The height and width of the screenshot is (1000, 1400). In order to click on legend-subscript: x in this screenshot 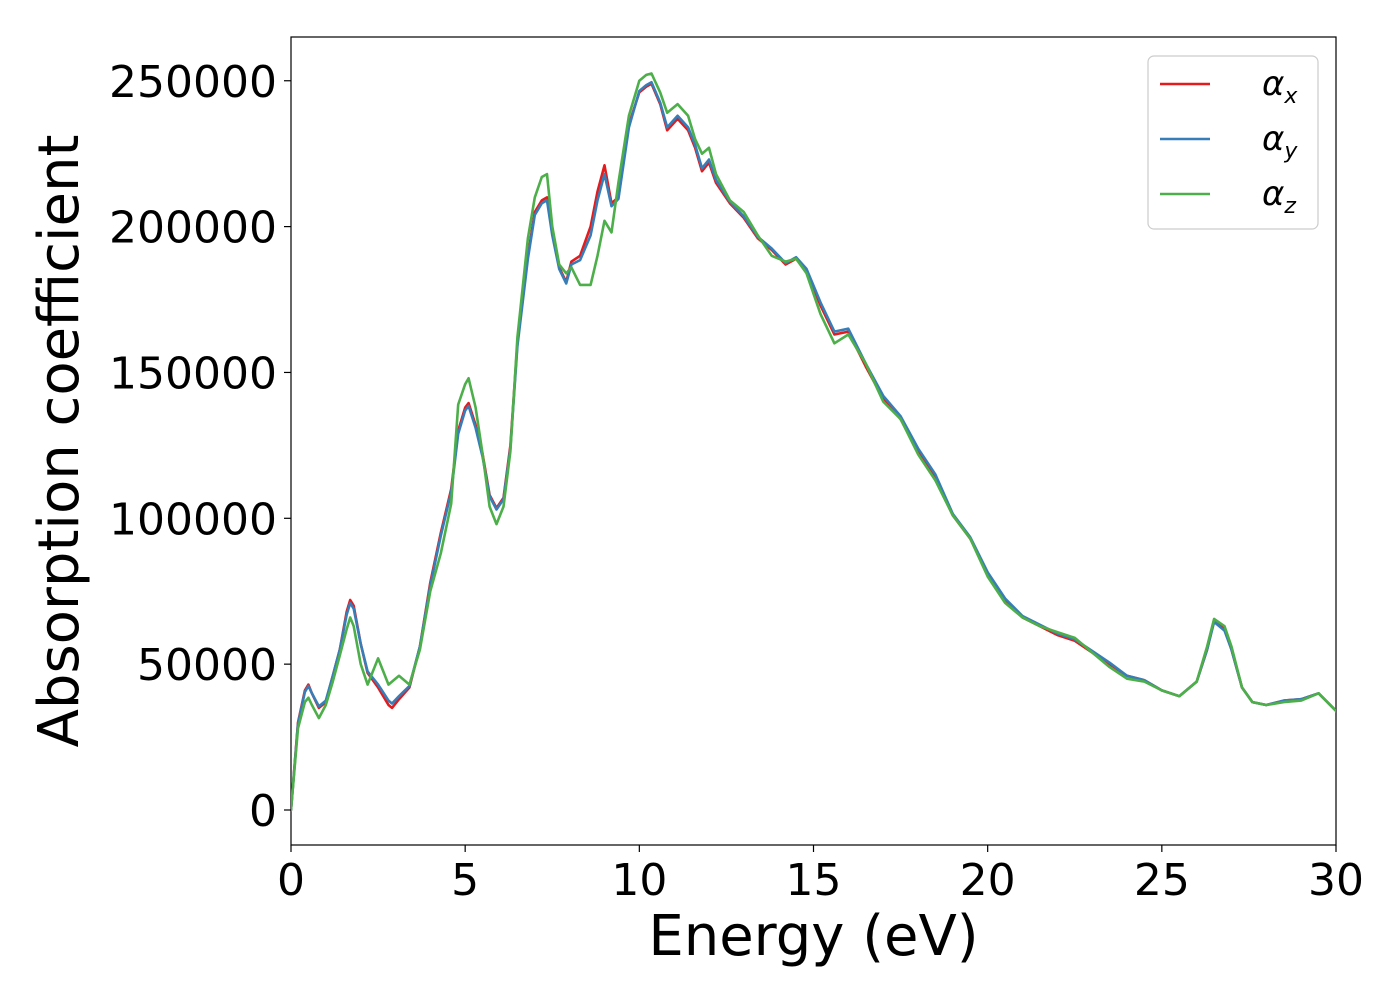, I will do `click(1290, 96)`.